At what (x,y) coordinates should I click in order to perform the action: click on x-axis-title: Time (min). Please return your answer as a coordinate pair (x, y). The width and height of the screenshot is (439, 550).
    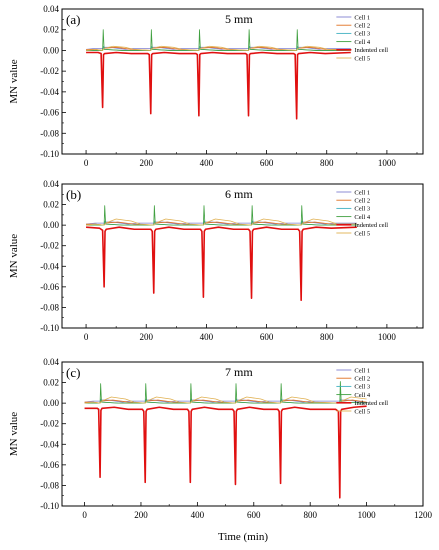
    Looking at the image, I should click on (243, 537).